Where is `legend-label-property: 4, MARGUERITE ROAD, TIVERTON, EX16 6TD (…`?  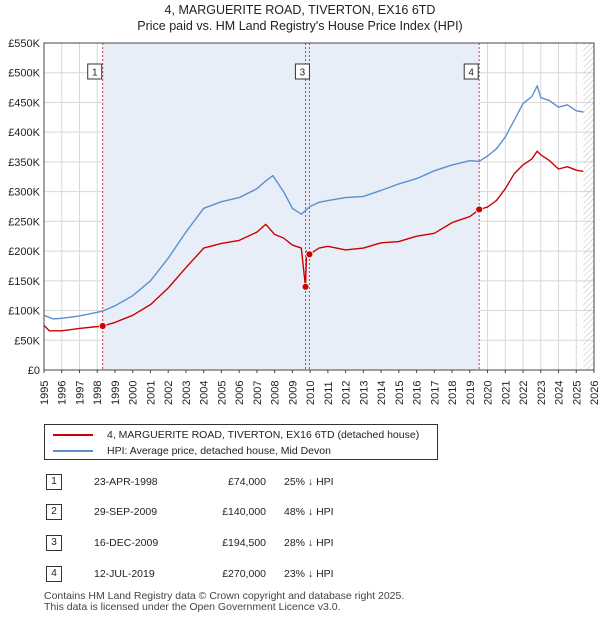 legend-label-property: 4, MARGUERITE ROAD, TIVERTON, EX16 6TD (… is located at coordinates (263, 435).